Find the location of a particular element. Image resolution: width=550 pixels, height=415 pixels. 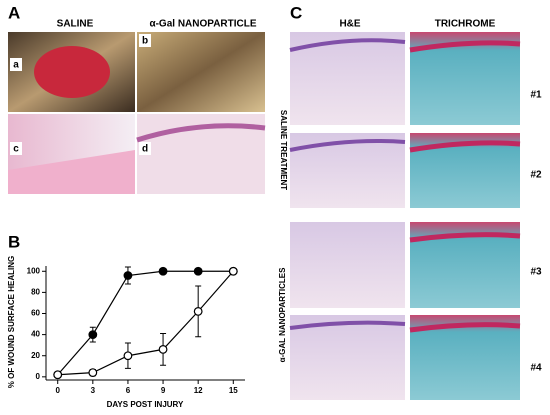

panel-label: C is located at coordinates (296, 12).